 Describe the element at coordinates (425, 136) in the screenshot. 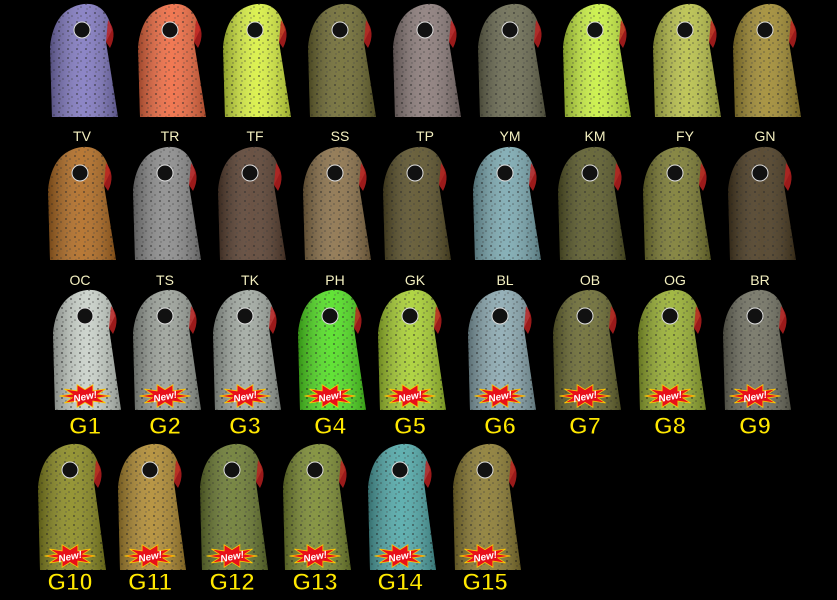

I see `color-code: TP` at that location.